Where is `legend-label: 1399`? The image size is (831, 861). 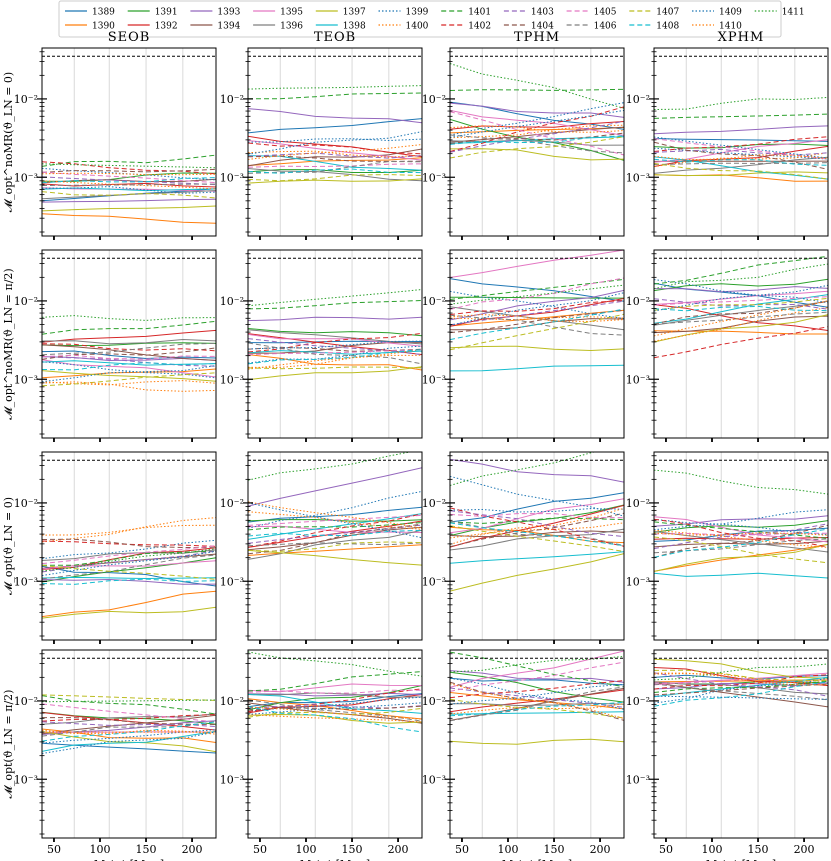
legend-label: 1399 is located at coordinates (417, 13).